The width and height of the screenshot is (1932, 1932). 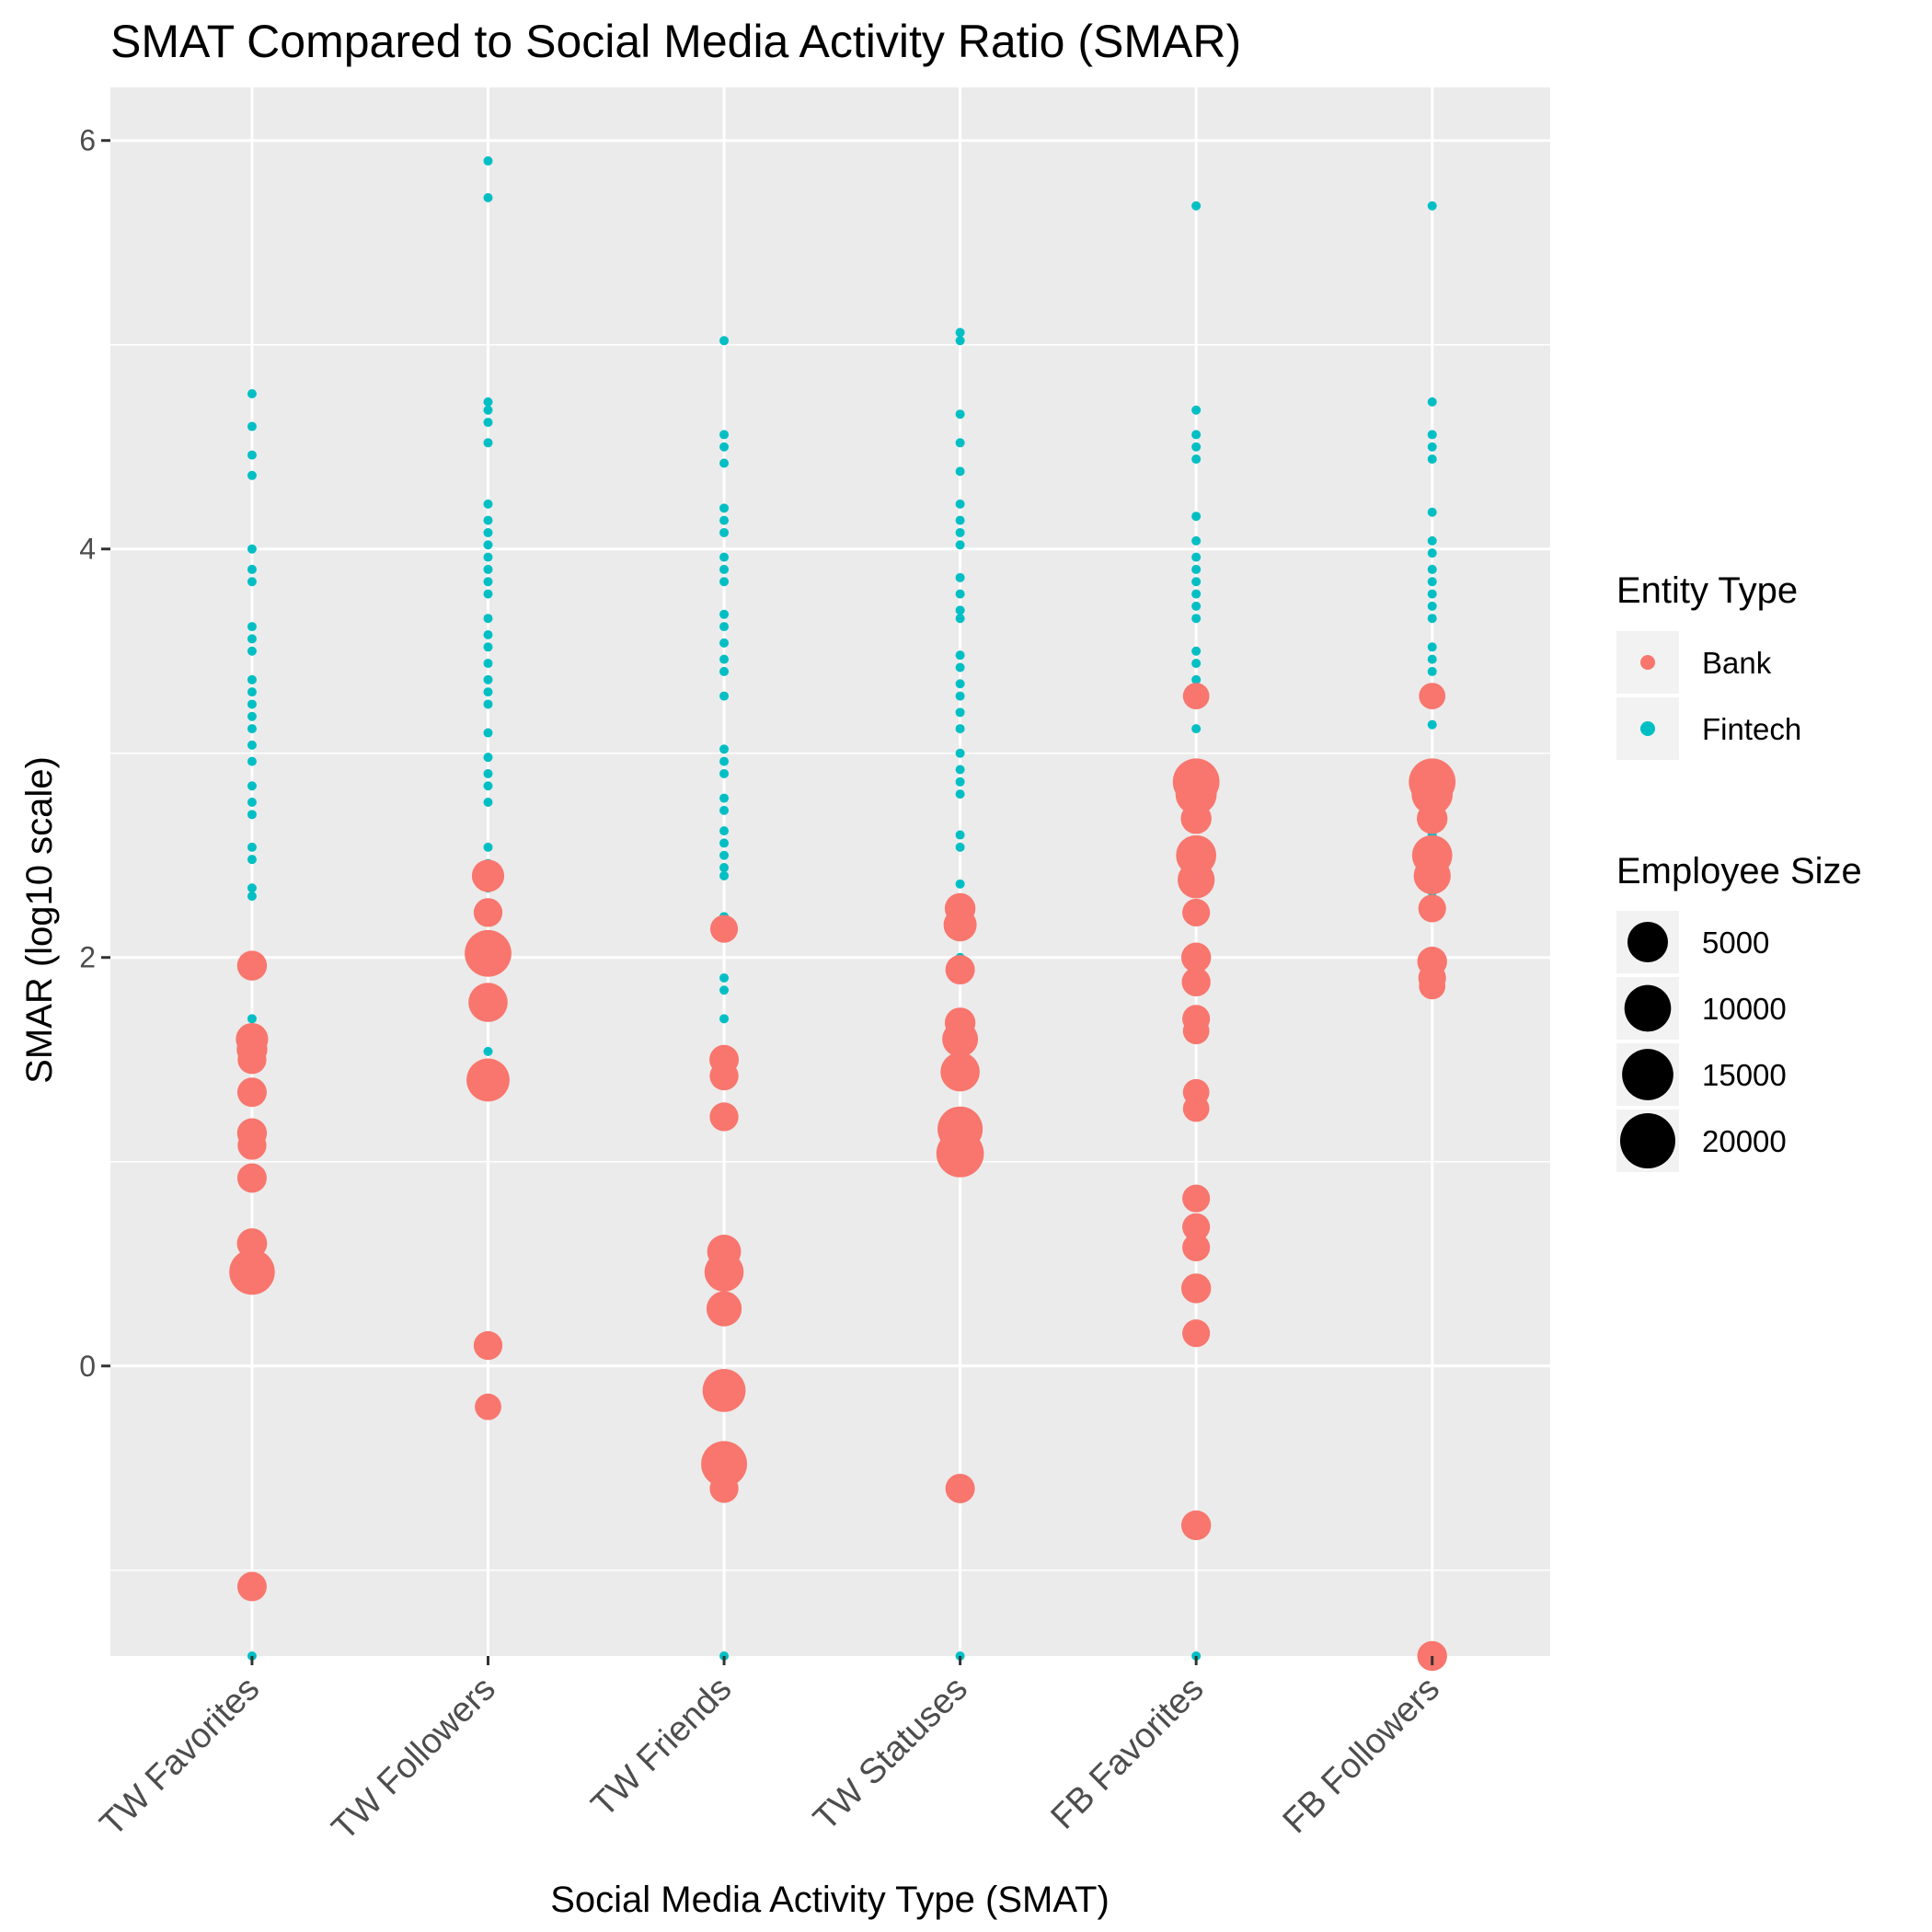 What do you see at coordinates (414, 1759) in the screenshot?
I see `x-tick-label: TW Followers` at bounding box center [414, 1759].